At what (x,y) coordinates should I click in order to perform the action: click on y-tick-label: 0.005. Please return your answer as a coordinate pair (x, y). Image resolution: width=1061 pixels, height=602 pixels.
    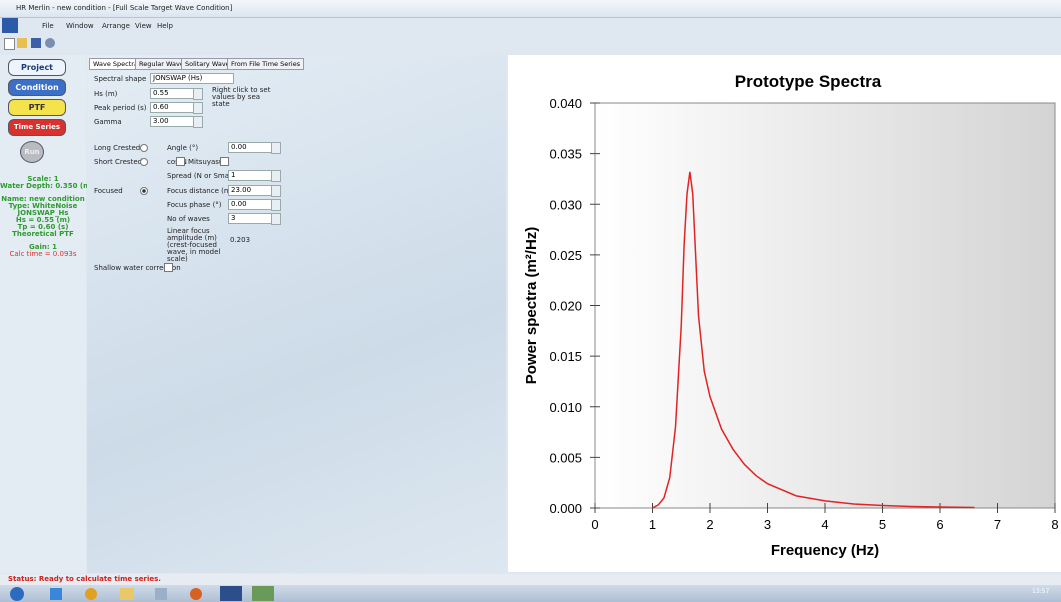
    Looking at the image, I should click on (565, 457).